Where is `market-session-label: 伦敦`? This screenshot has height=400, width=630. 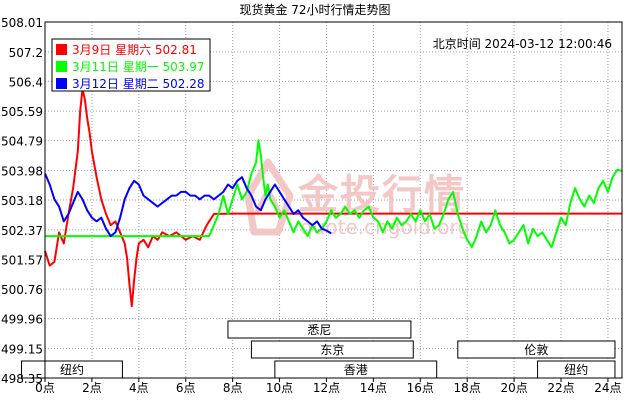 market-session-label: 伦敦 is located at coordinates (536, 349).